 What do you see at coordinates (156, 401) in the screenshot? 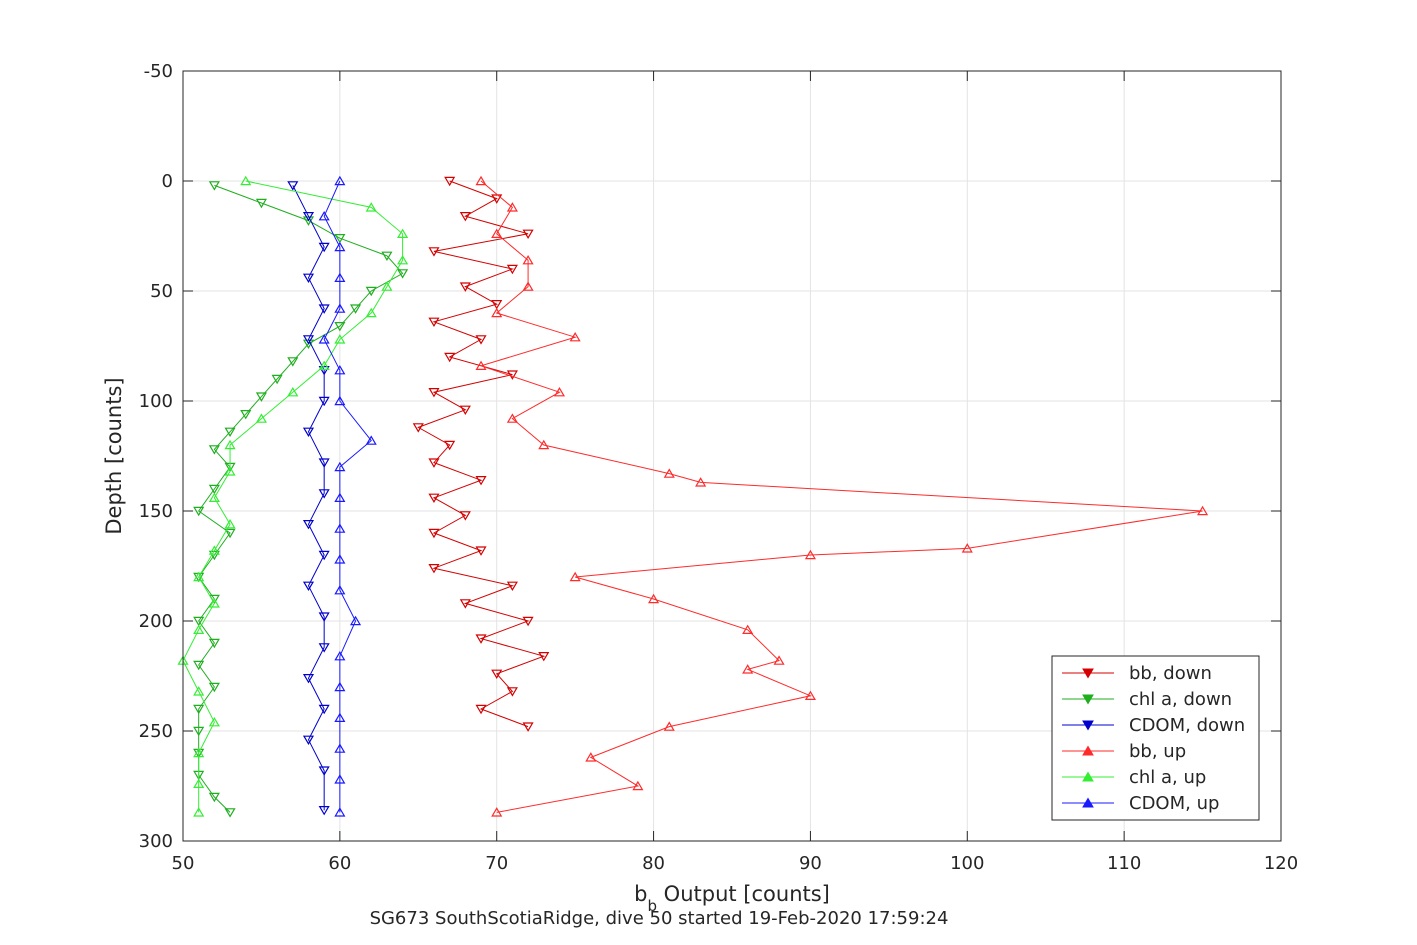
I see `y-tick-label: 100` at bounding box center [156, 401].